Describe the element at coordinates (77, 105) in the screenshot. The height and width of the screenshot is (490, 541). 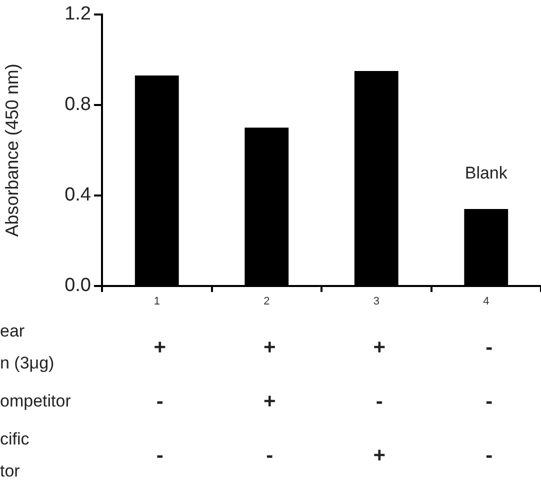
I see `y-tick-label: 0.8` at that location.